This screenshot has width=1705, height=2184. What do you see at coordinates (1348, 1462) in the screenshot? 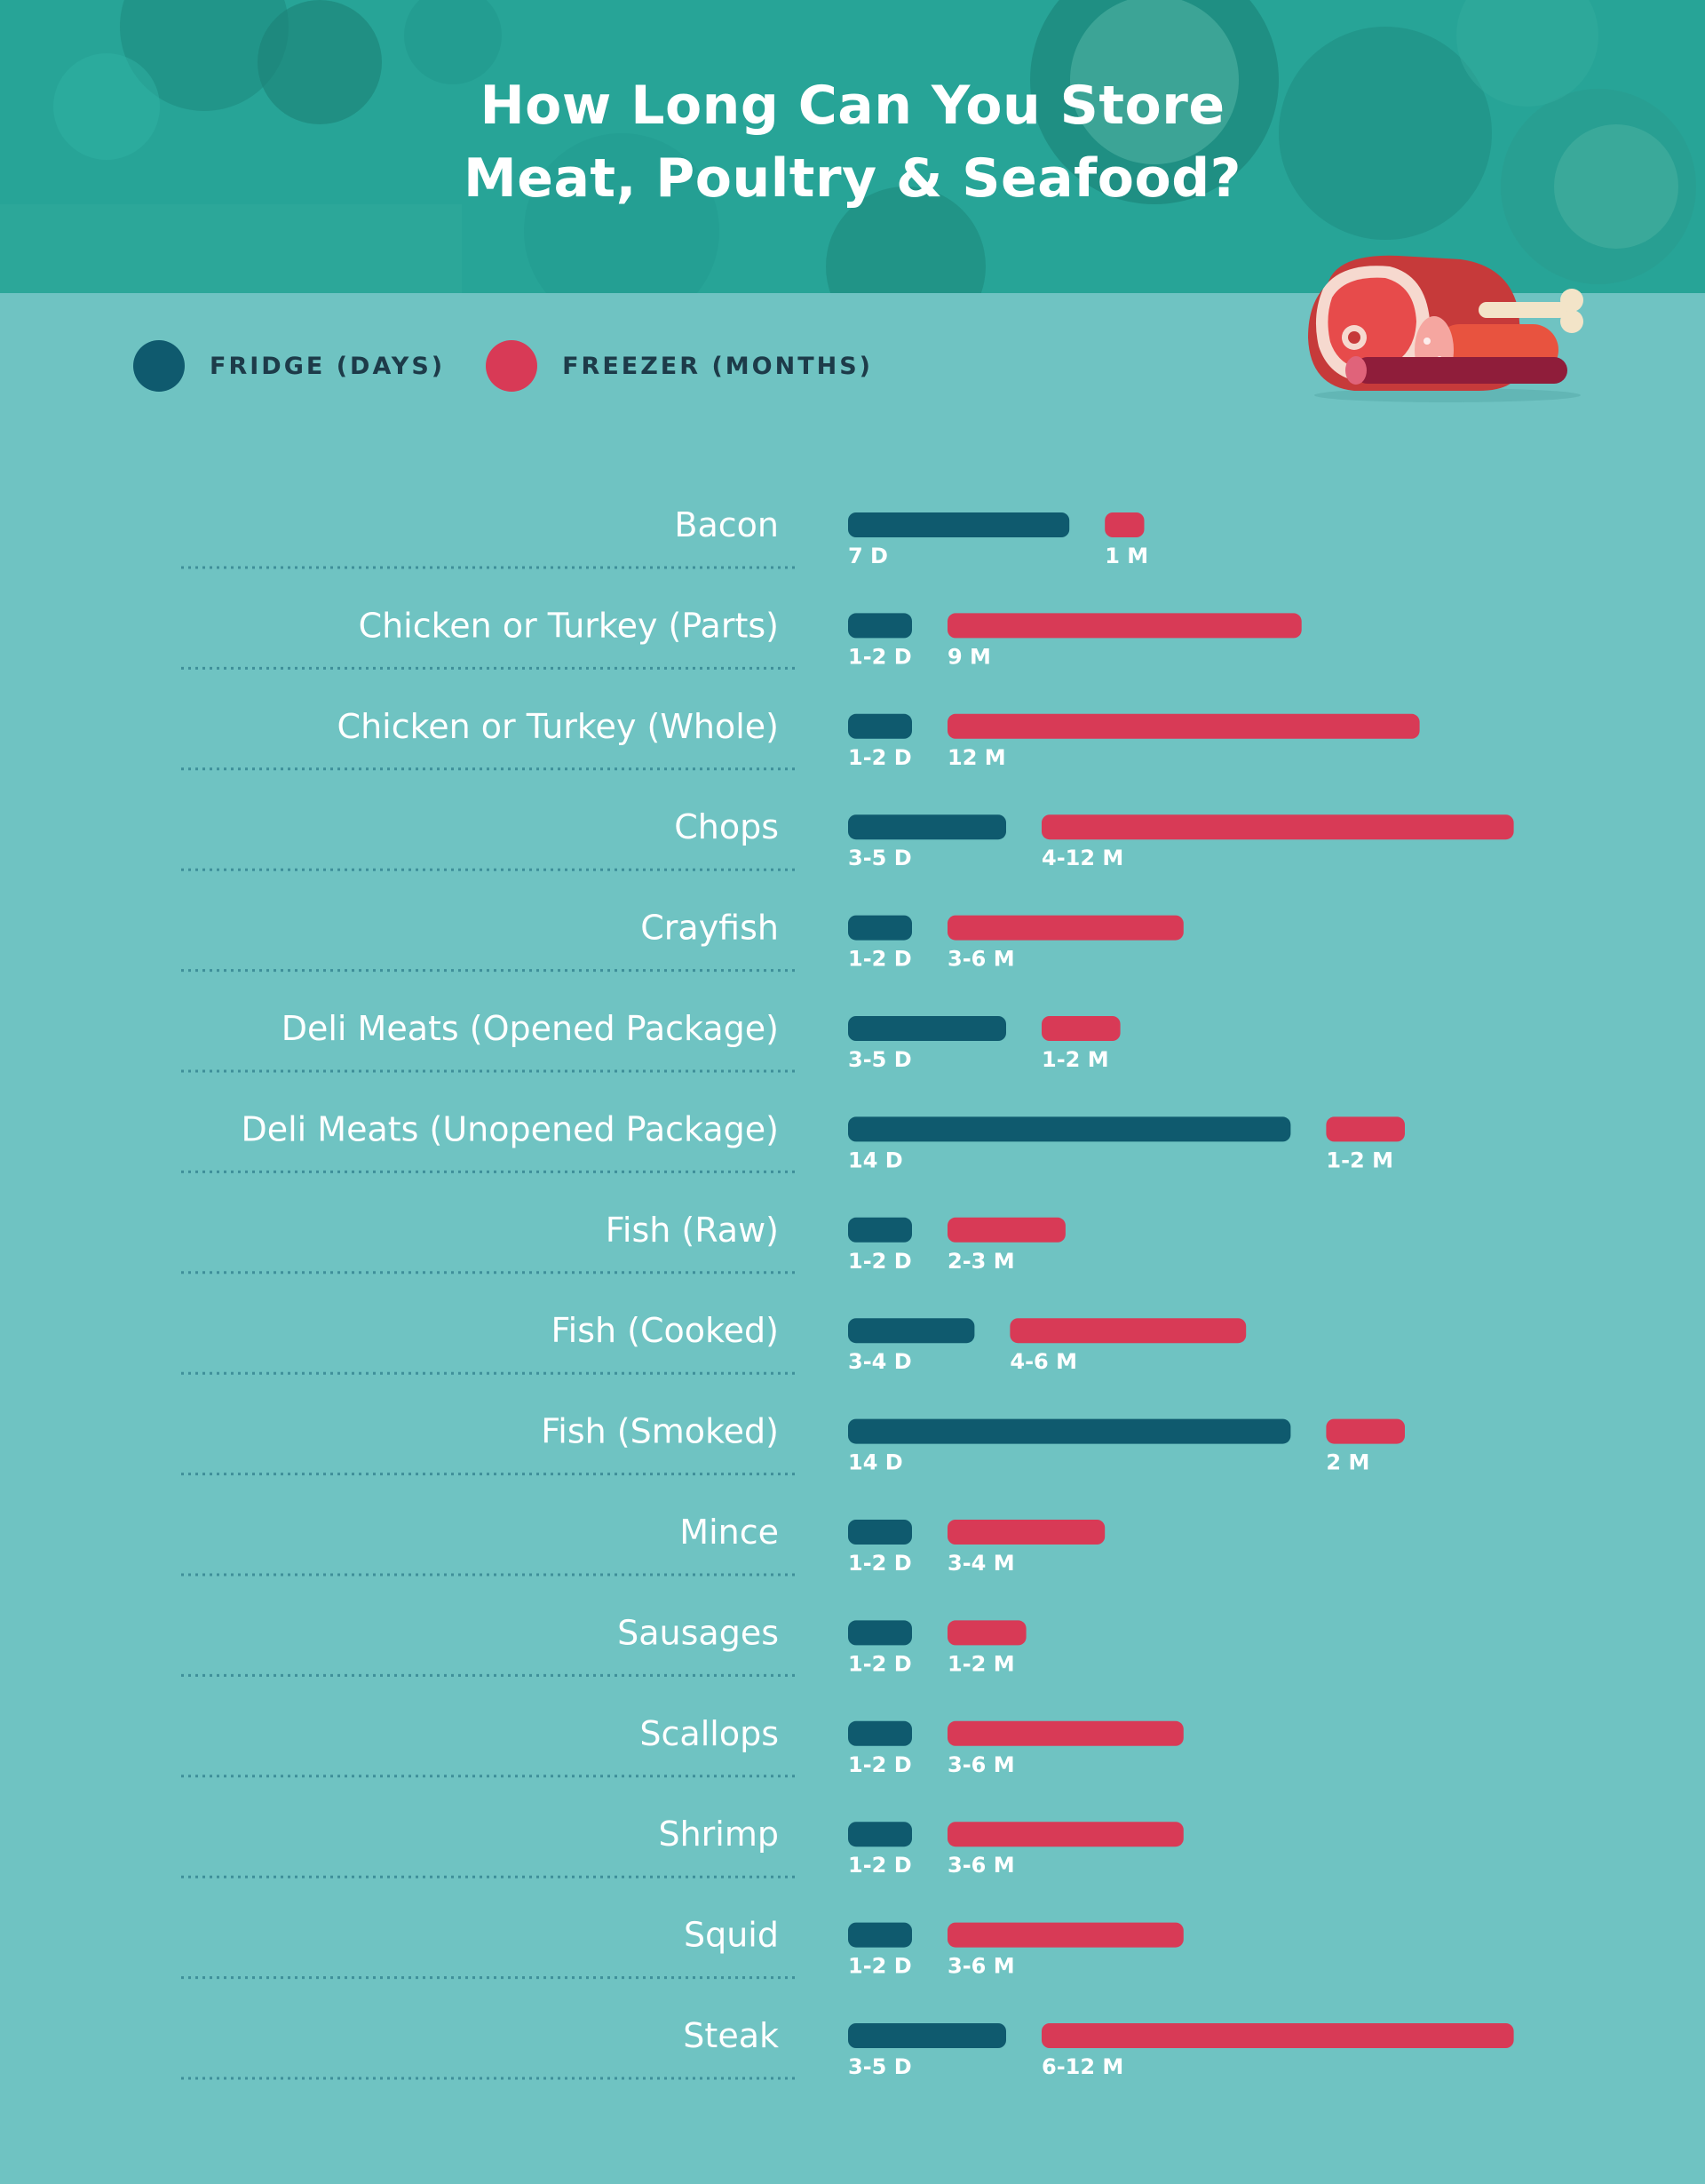
I see `freezer-value-label: 2 M` at bounding box center [1348, 1462].